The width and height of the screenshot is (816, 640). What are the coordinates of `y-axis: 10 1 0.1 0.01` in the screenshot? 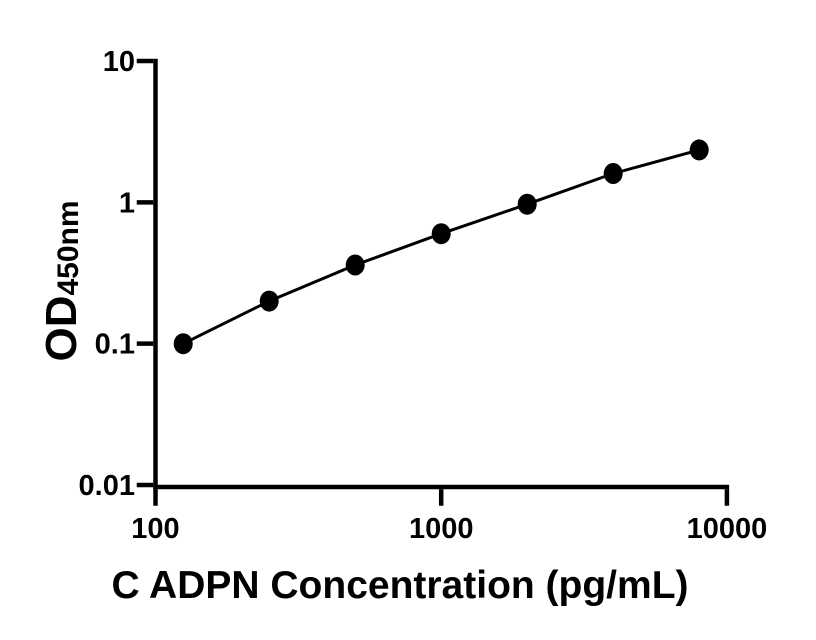 It's located at (118, 274).